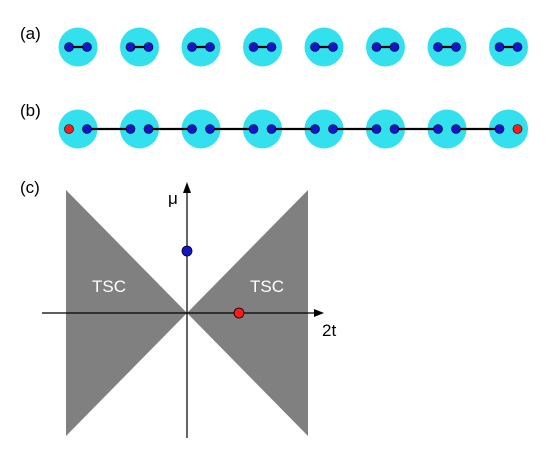 The image size is (553, 455). What do you see at coordinates (239, 313) in the screenshot?
I see `phase-point-b` at bounding box center [239, 313].